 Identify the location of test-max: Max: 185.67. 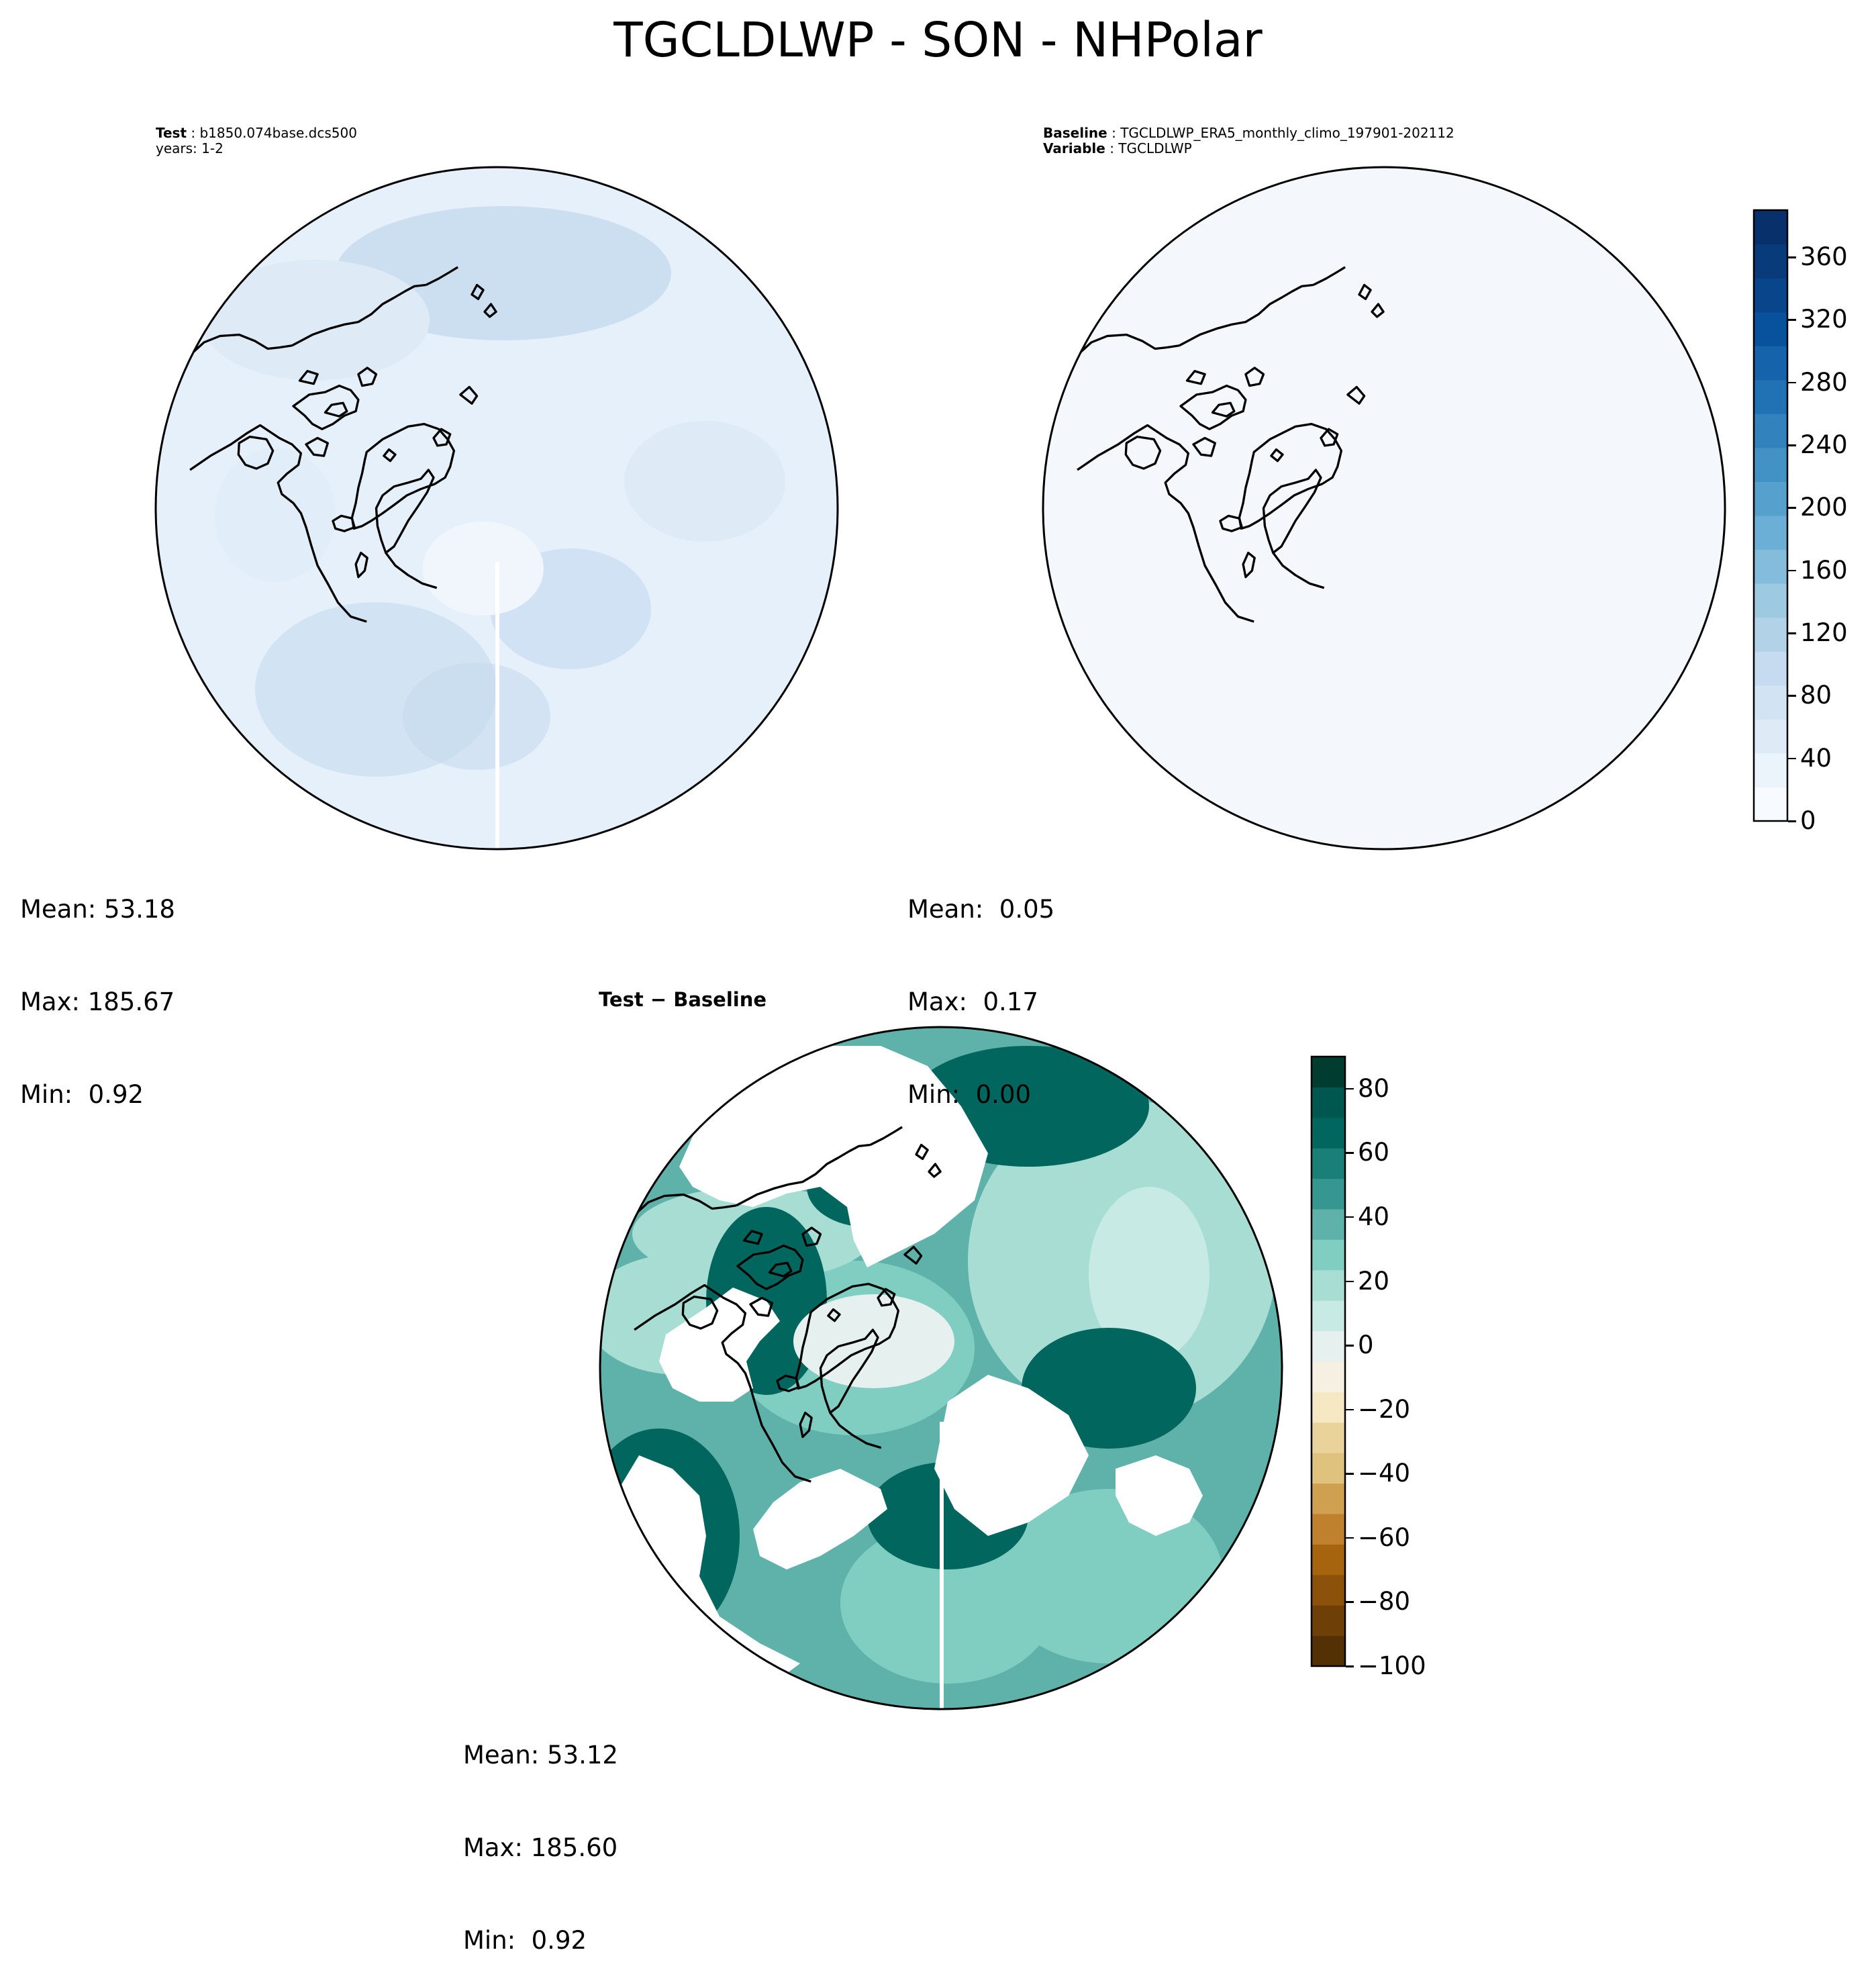
(97, 1002).